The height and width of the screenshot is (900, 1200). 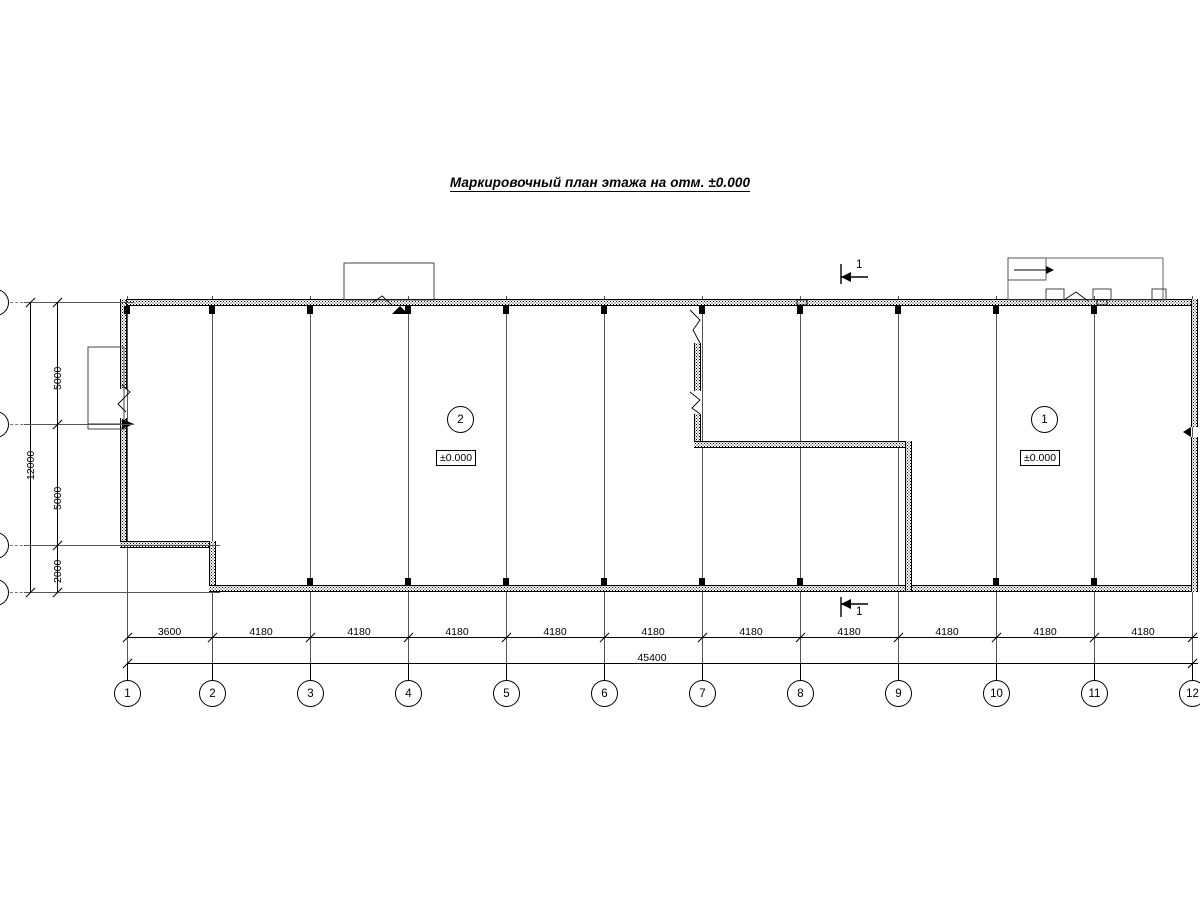 I want to click on dim-left-overall: 12000, so click(x=31, y=465).